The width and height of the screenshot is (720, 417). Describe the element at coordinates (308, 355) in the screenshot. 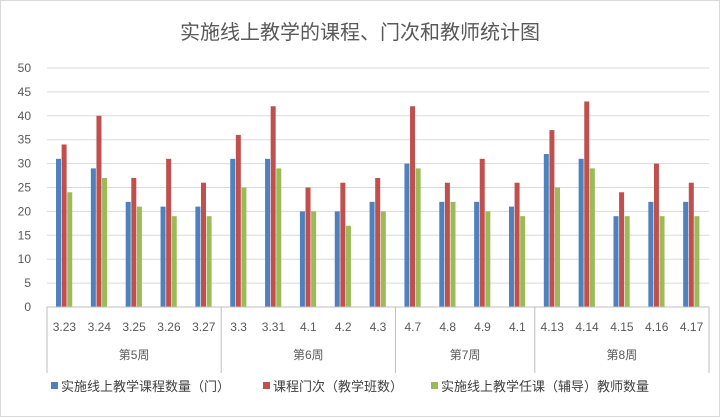

I see `week-group-label: 第6周` at that location.